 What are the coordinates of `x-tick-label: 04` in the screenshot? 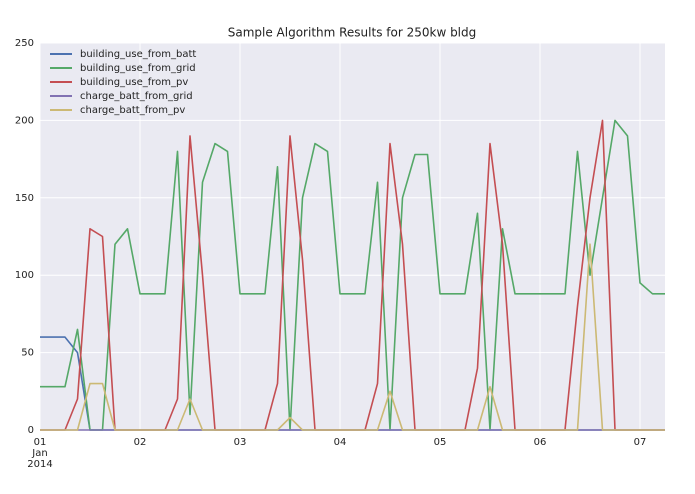 It's located at (340, 442).